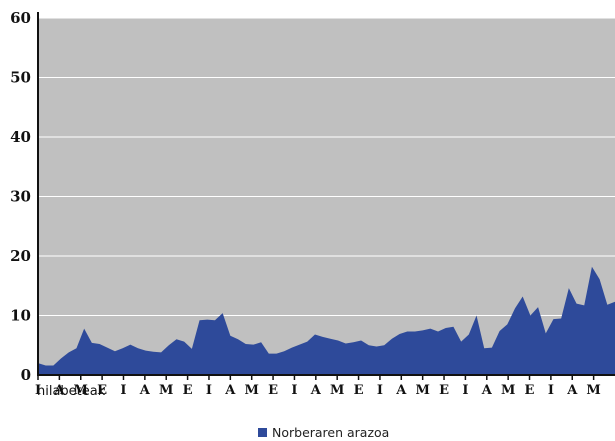 The image size is (615, 441). Describe the element at coordinates (401, 390) in the screenshot. I see `x-tick-label-17: A` at that location.